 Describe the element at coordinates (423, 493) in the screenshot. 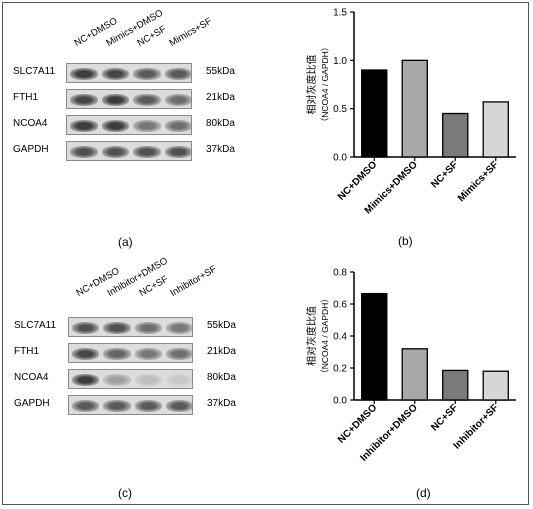

I see `panel-letter: (d)` at that location.